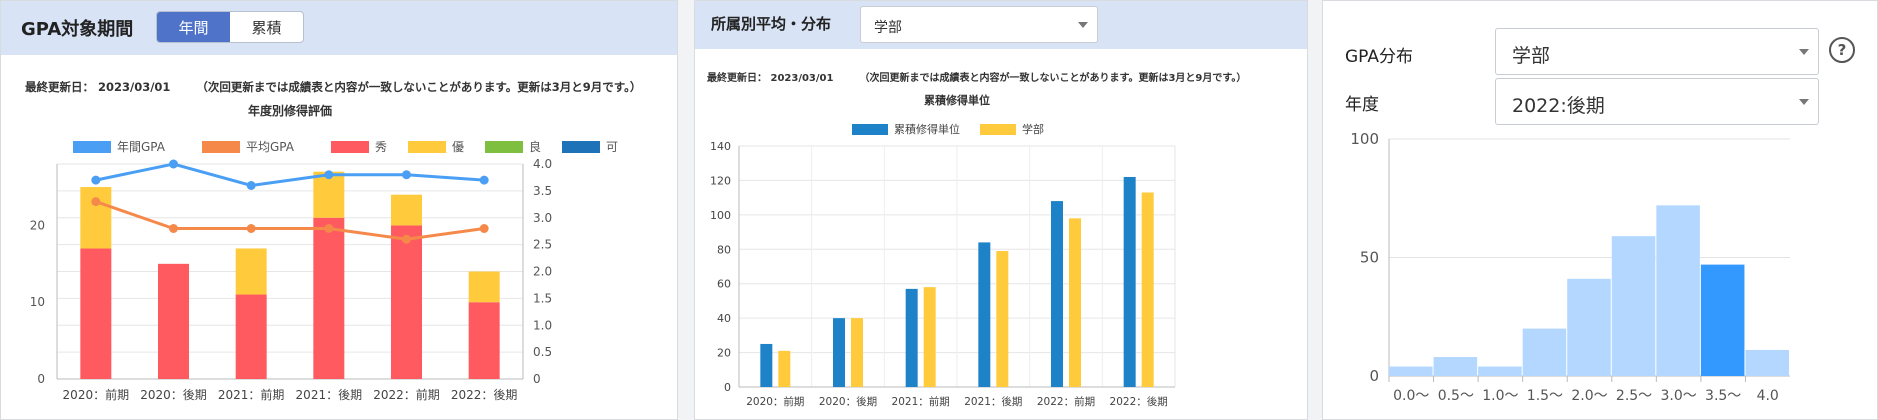  Describe the element at coordinates (141, 147) in the screenshot. I see `legend-label: 年間GPA` at that location.